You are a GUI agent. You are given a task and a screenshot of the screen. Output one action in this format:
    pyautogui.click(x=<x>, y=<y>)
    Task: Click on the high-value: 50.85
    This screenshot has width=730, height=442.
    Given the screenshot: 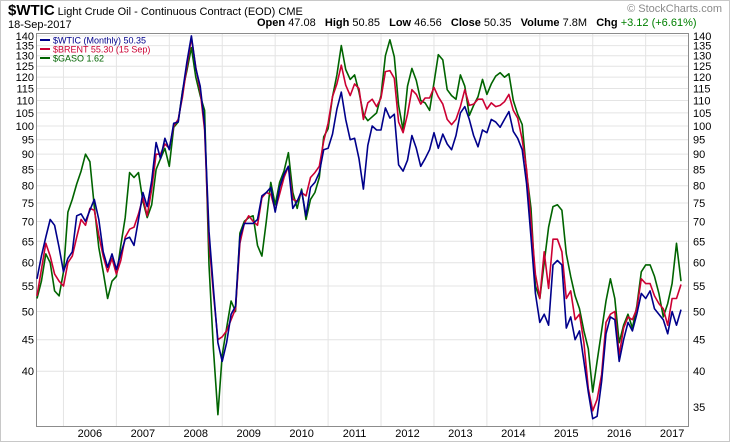 What is the action you would take?
    pyautogui.click(x=366, y=23)
    